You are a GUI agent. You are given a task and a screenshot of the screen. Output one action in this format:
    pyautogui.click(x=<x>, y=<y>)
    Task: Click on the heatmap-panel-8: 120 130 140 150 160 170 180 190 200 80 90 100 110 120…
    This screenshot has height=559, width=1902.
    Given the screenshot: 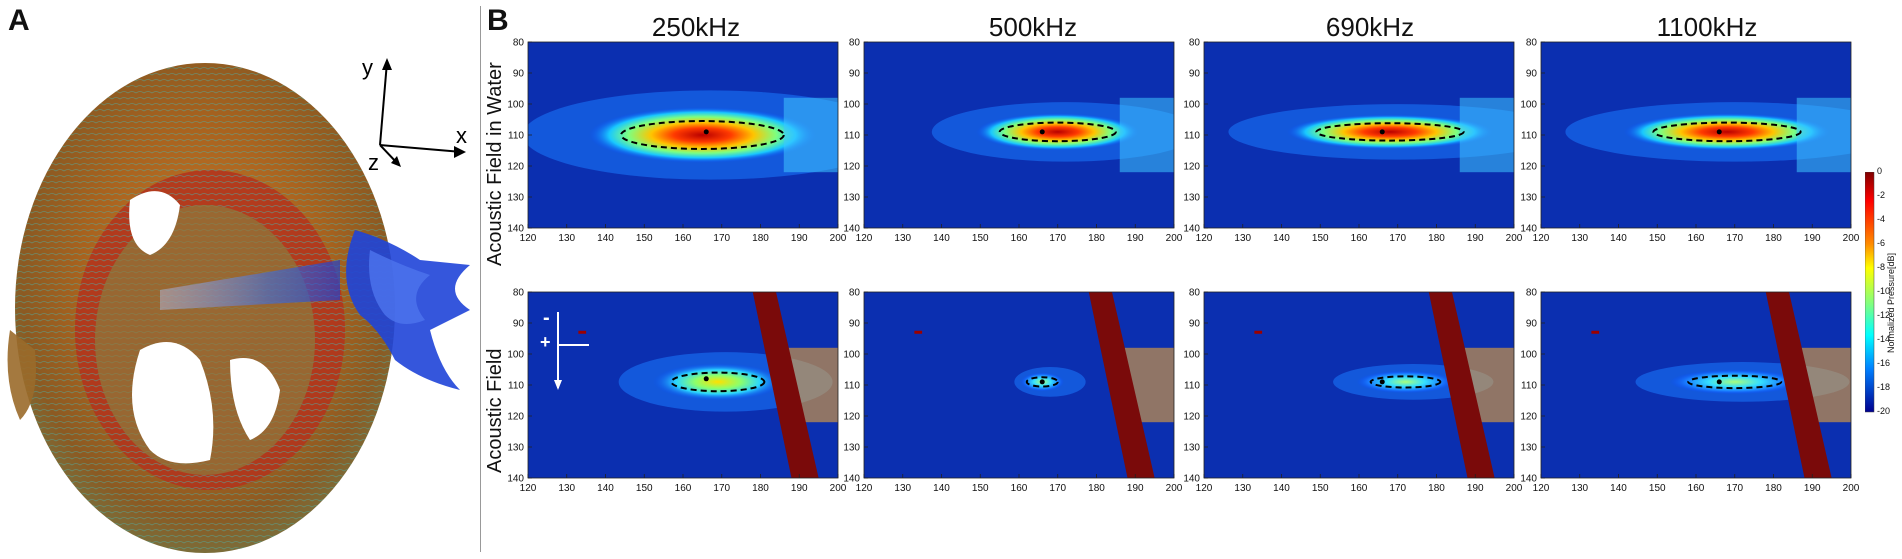 What is the action you would take?
    pyautogui.click(x=1689, y=391)
    